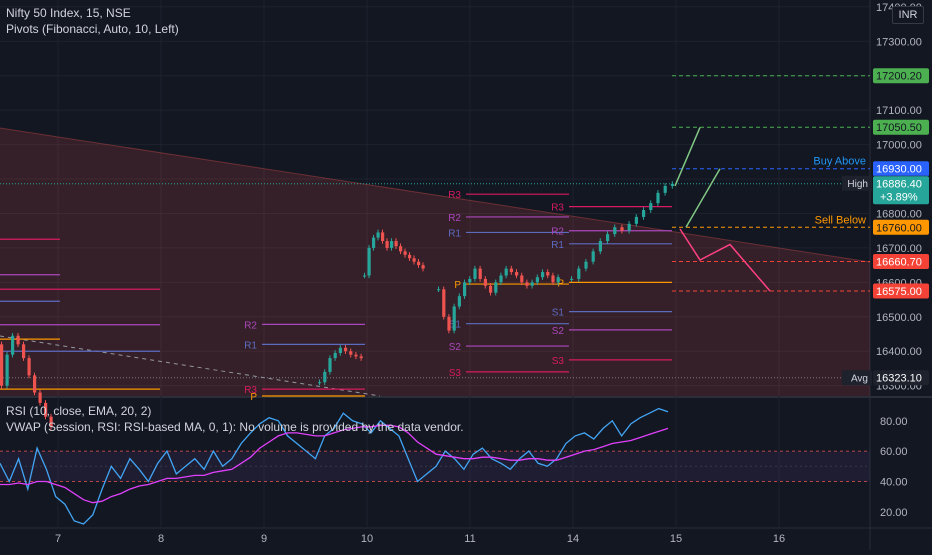 Image resolution: width=932 pixels, height=555 pixels. Describe the element at coordinates (840, 220) in the screenshot. I see `annotation-text: Sell Below` at that location.